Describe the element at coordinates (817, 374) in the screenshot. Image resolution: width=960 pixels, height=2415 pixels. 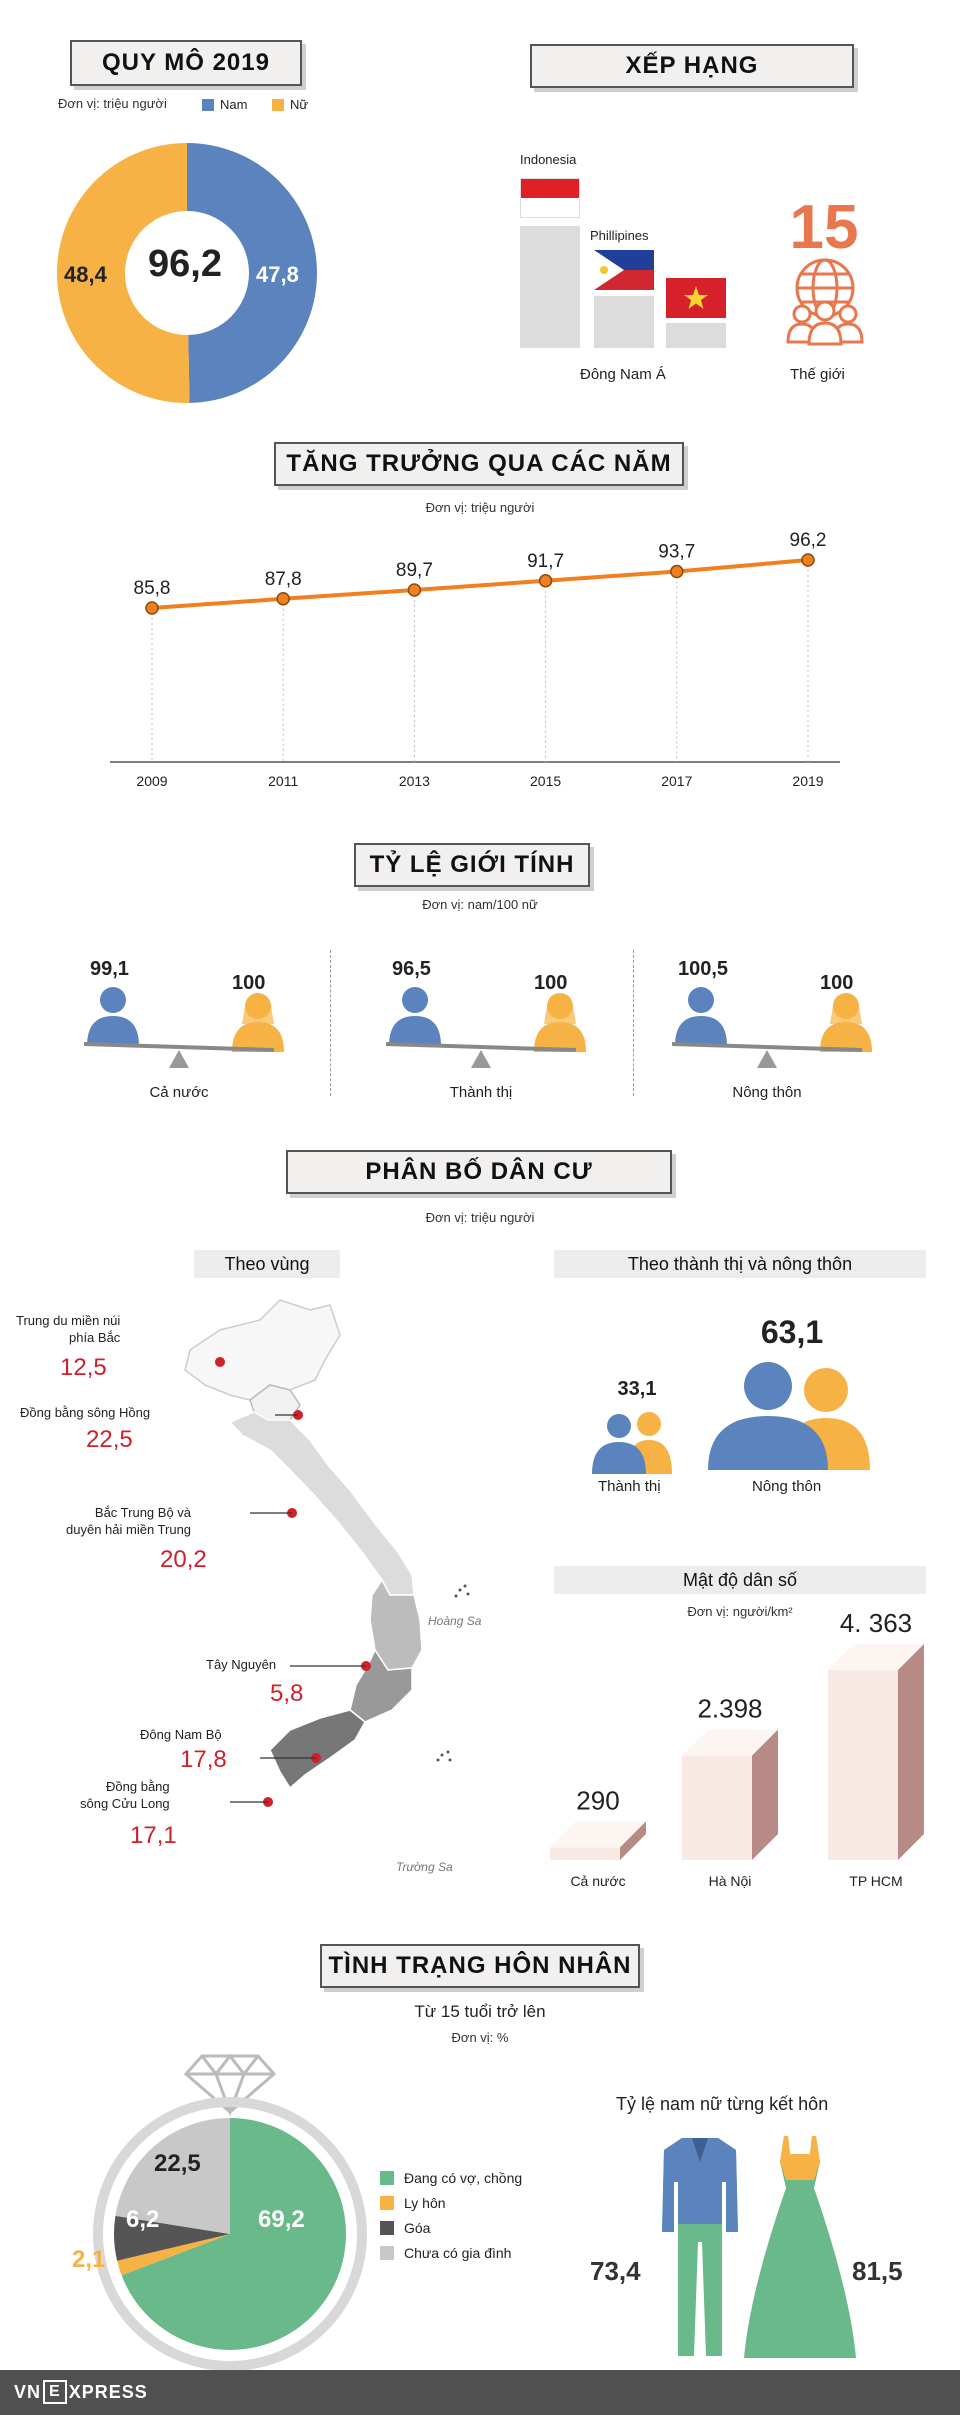
I see `the-gioi-label: Thế giới` at that location.